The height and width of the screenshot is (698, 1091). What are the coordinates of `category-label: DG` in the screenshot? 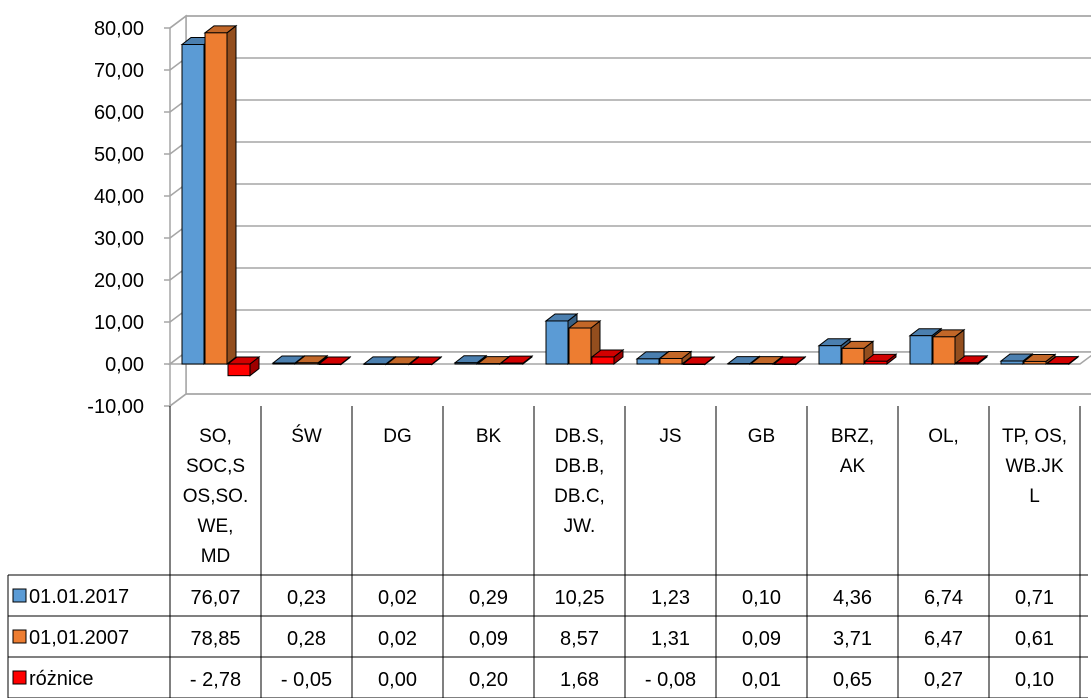 It's located at (397, 436).